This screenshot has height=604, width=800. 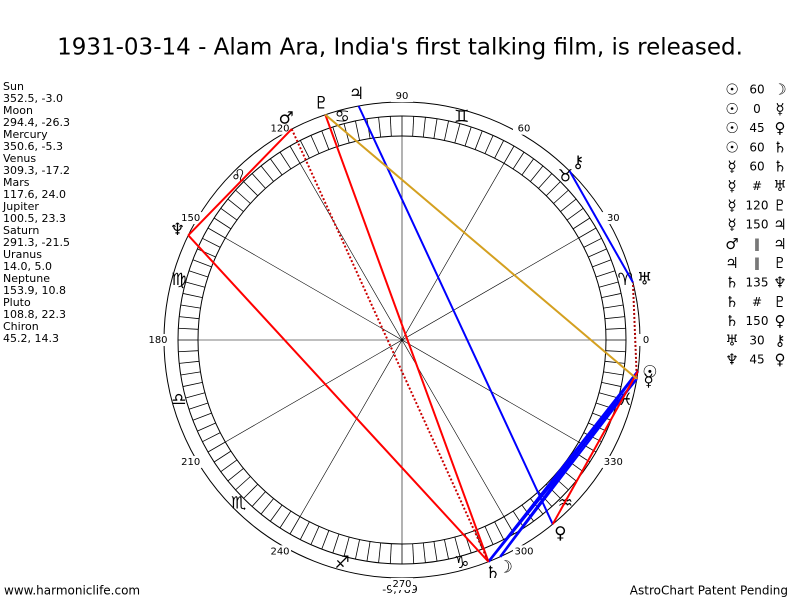 What do you see at coordinates (157, 340) in the screenshot?
I see `degree-label: 180` at bounding box center [157, 340].